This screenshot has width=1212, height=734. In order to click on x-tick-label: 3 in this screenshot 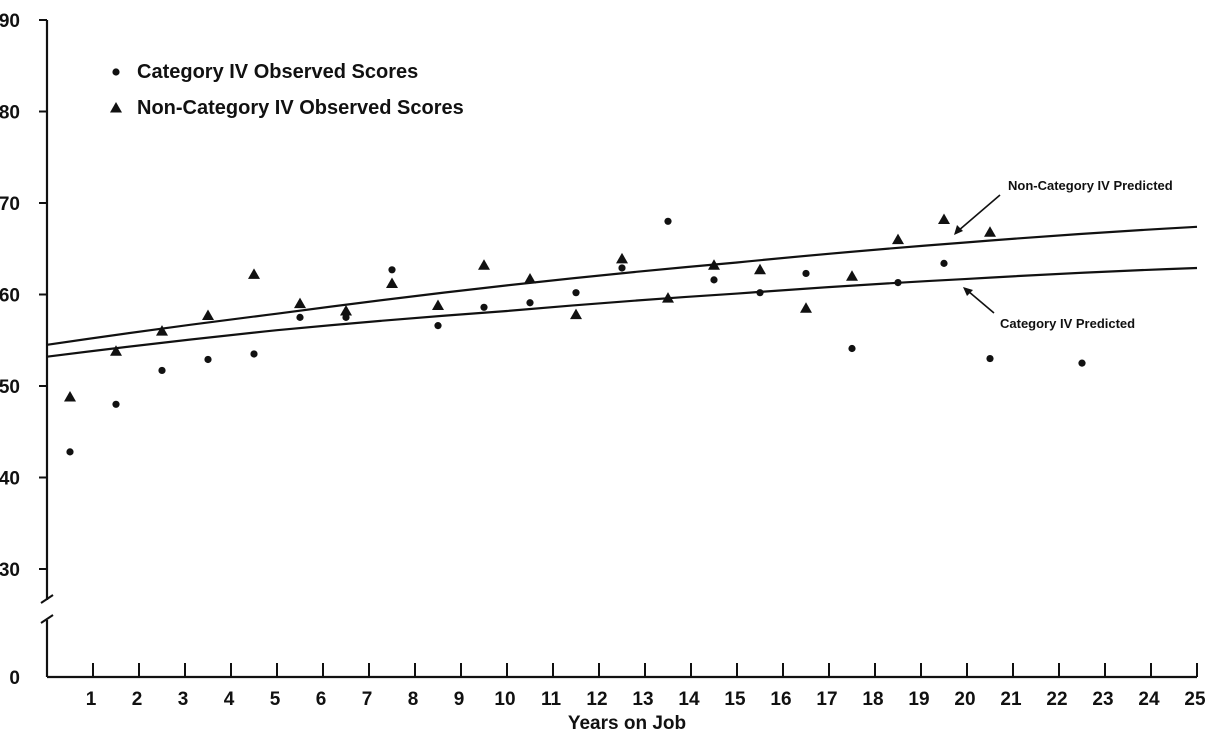, I will do `click(183, 699)`.